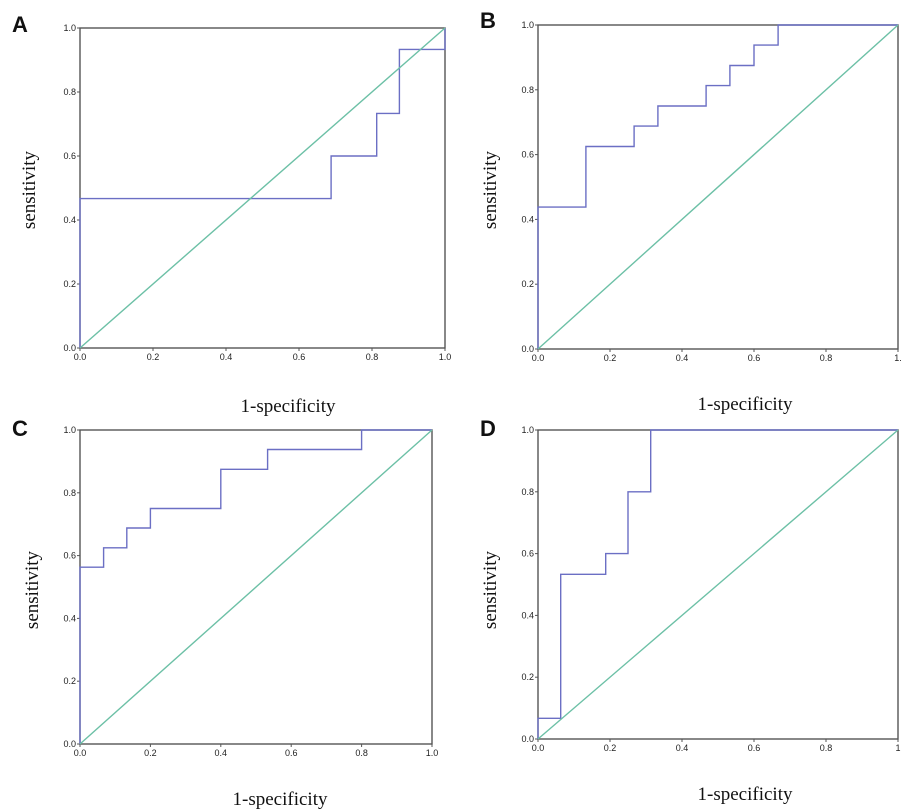  I want to click on panel-a-y-tick-label: 1.0, so click(69, 28).